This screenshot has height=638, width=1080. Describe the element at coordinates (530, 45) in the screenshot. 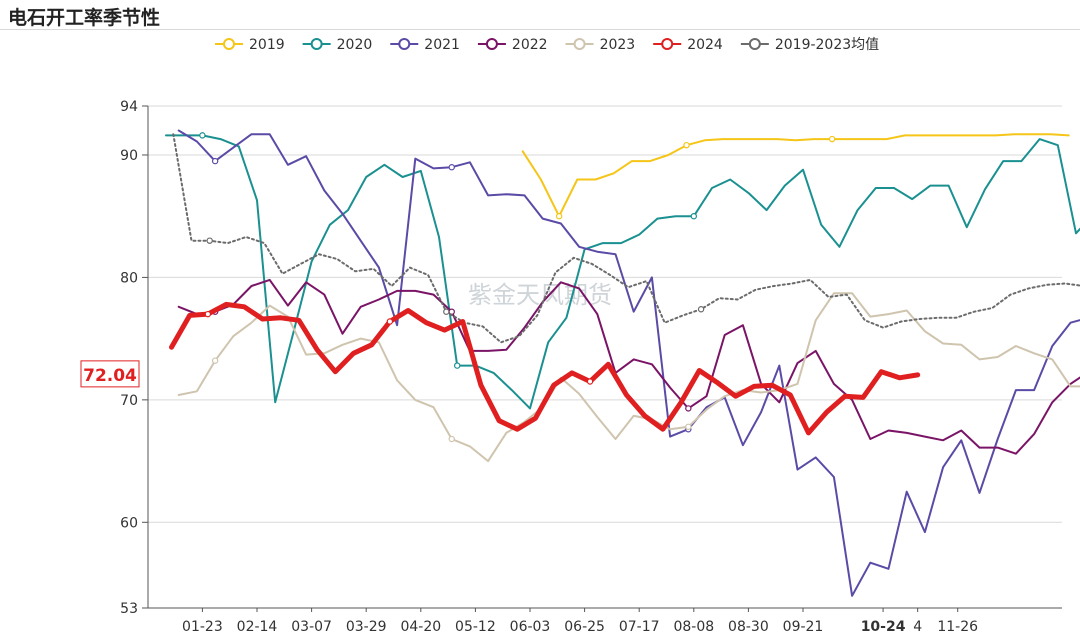

I see `legend-label: 2022` at that location.